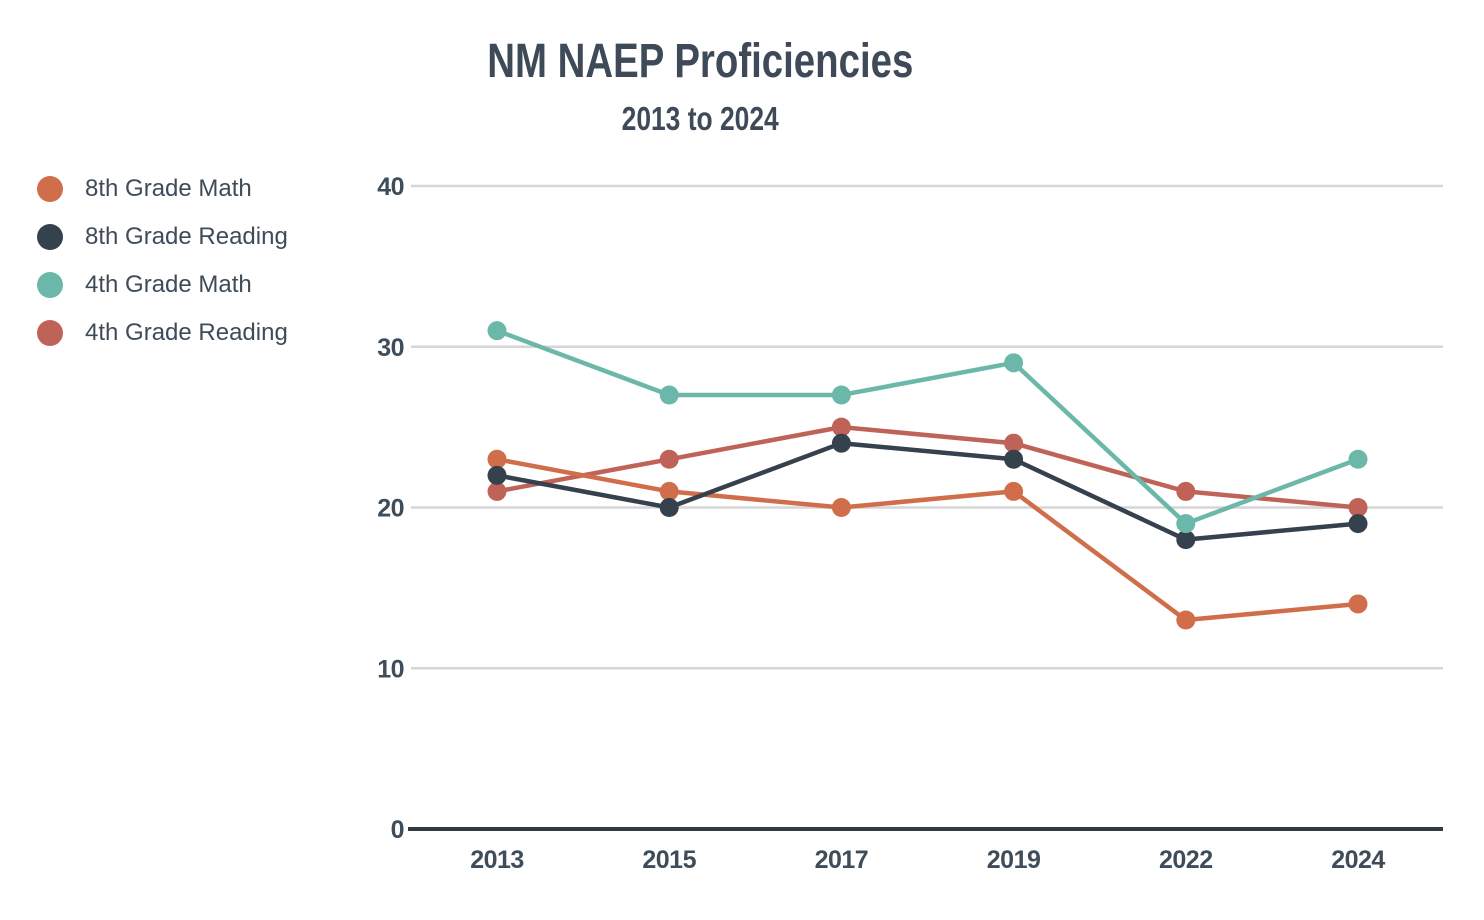  I want to click on series-line-4th-grade-reading, so click(927, 467).